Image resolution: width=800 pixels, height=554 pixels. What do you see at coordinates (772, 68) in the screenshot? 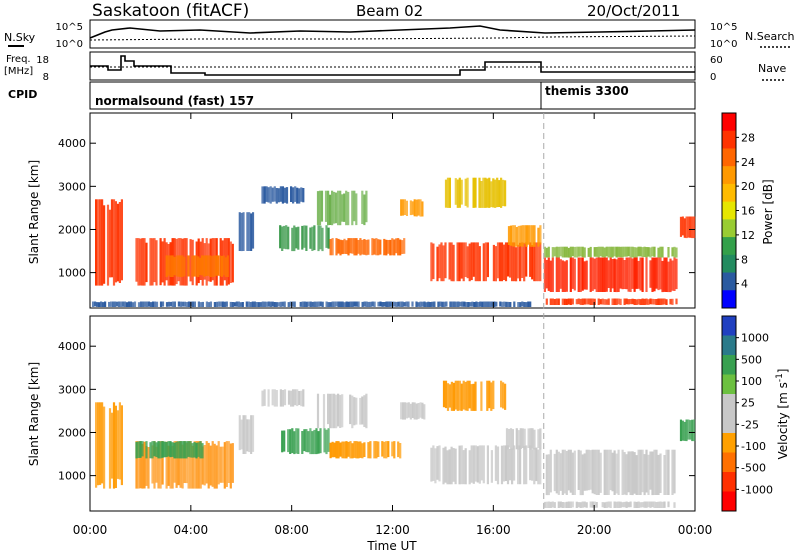
I see `nave-label: Nave` at bounding box center [772, 68].